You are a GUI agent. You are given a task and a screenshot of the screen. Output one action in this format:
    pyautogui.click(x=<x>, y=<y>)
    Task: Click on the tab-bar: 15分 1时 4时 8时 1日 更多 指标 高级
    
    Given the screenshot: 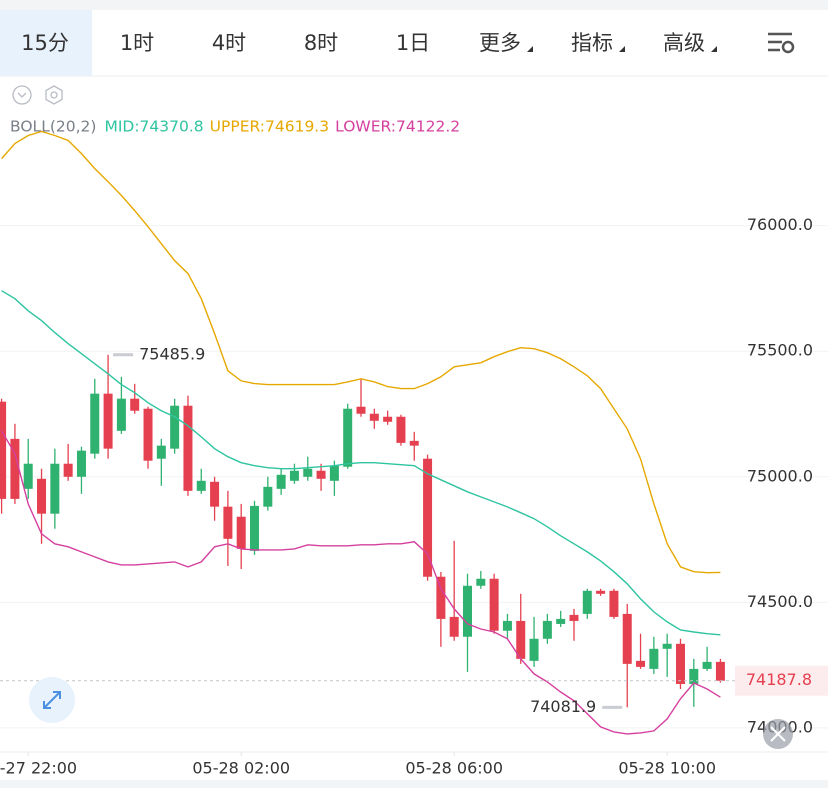 What is the action you would take?
    pyautogui.click(x=363, y=43)
    